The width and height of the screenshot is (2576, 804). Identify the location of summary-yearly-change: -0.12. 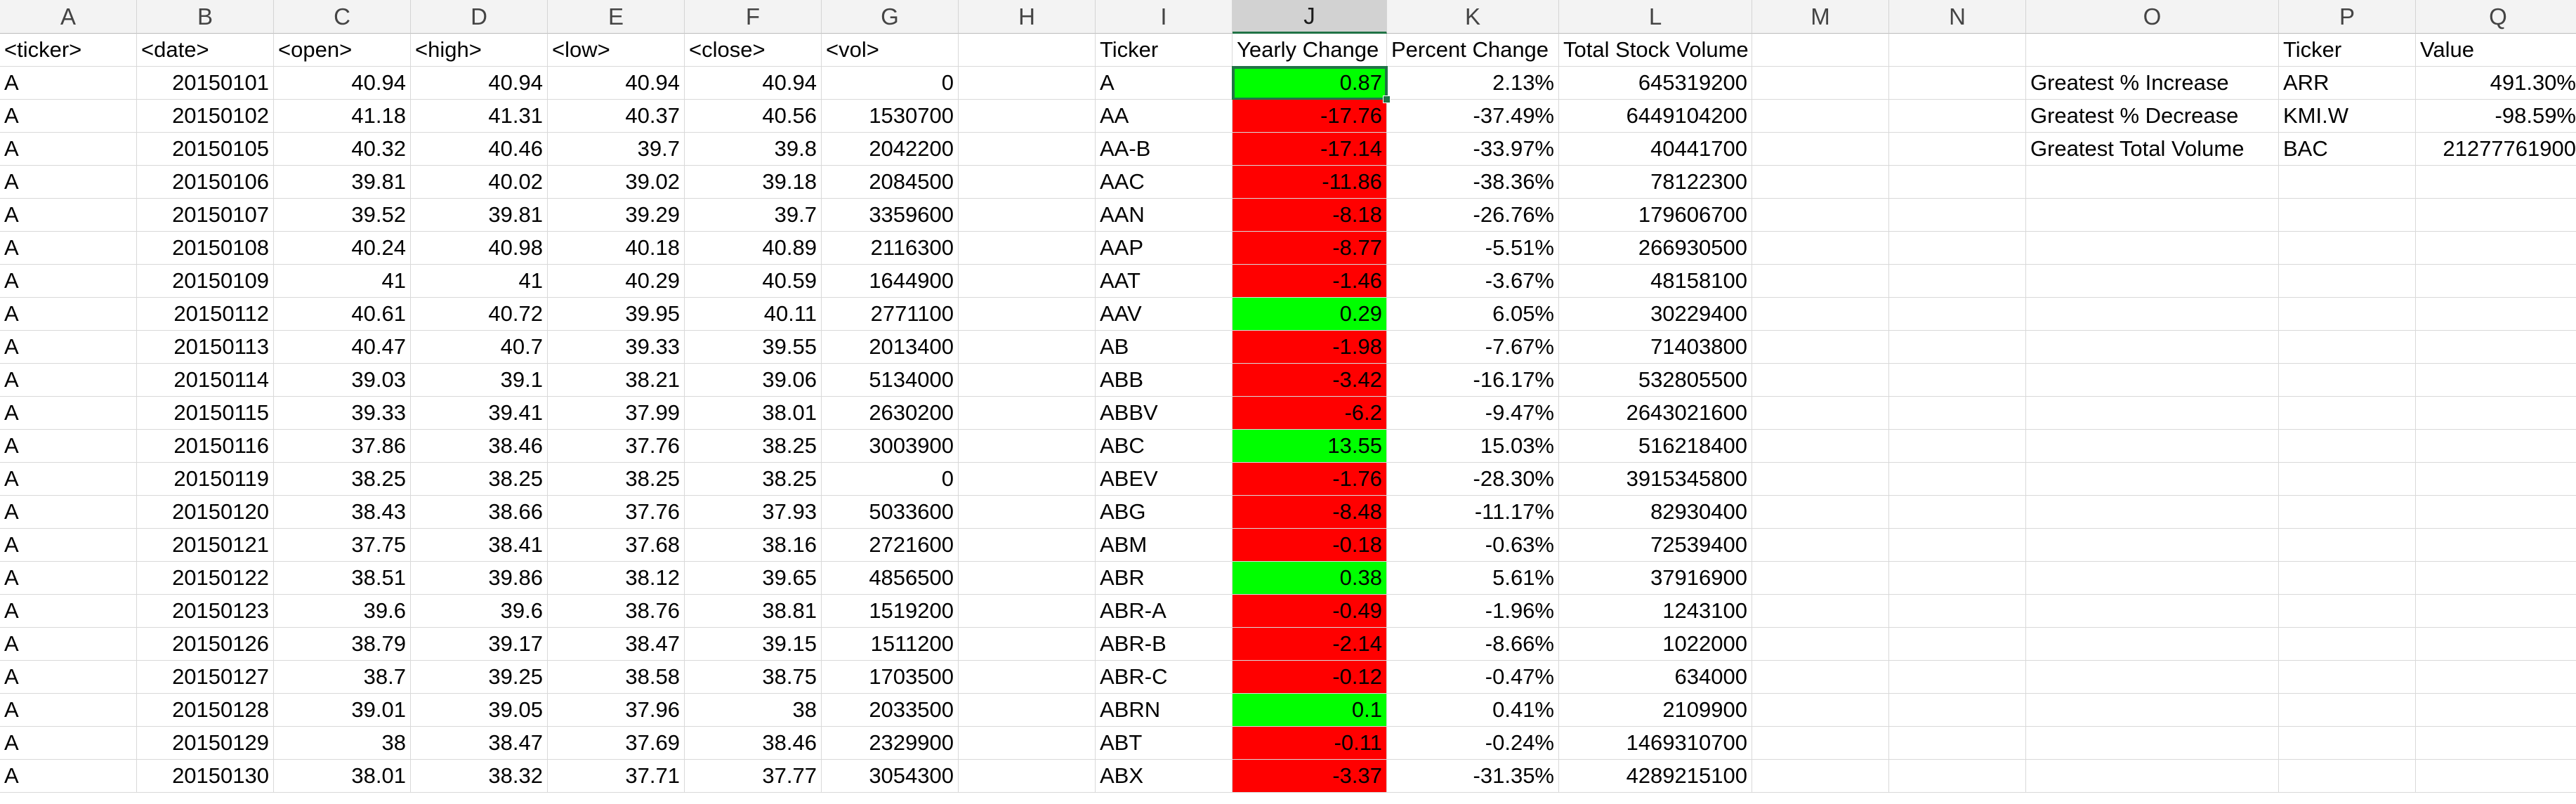
(1310, 677).